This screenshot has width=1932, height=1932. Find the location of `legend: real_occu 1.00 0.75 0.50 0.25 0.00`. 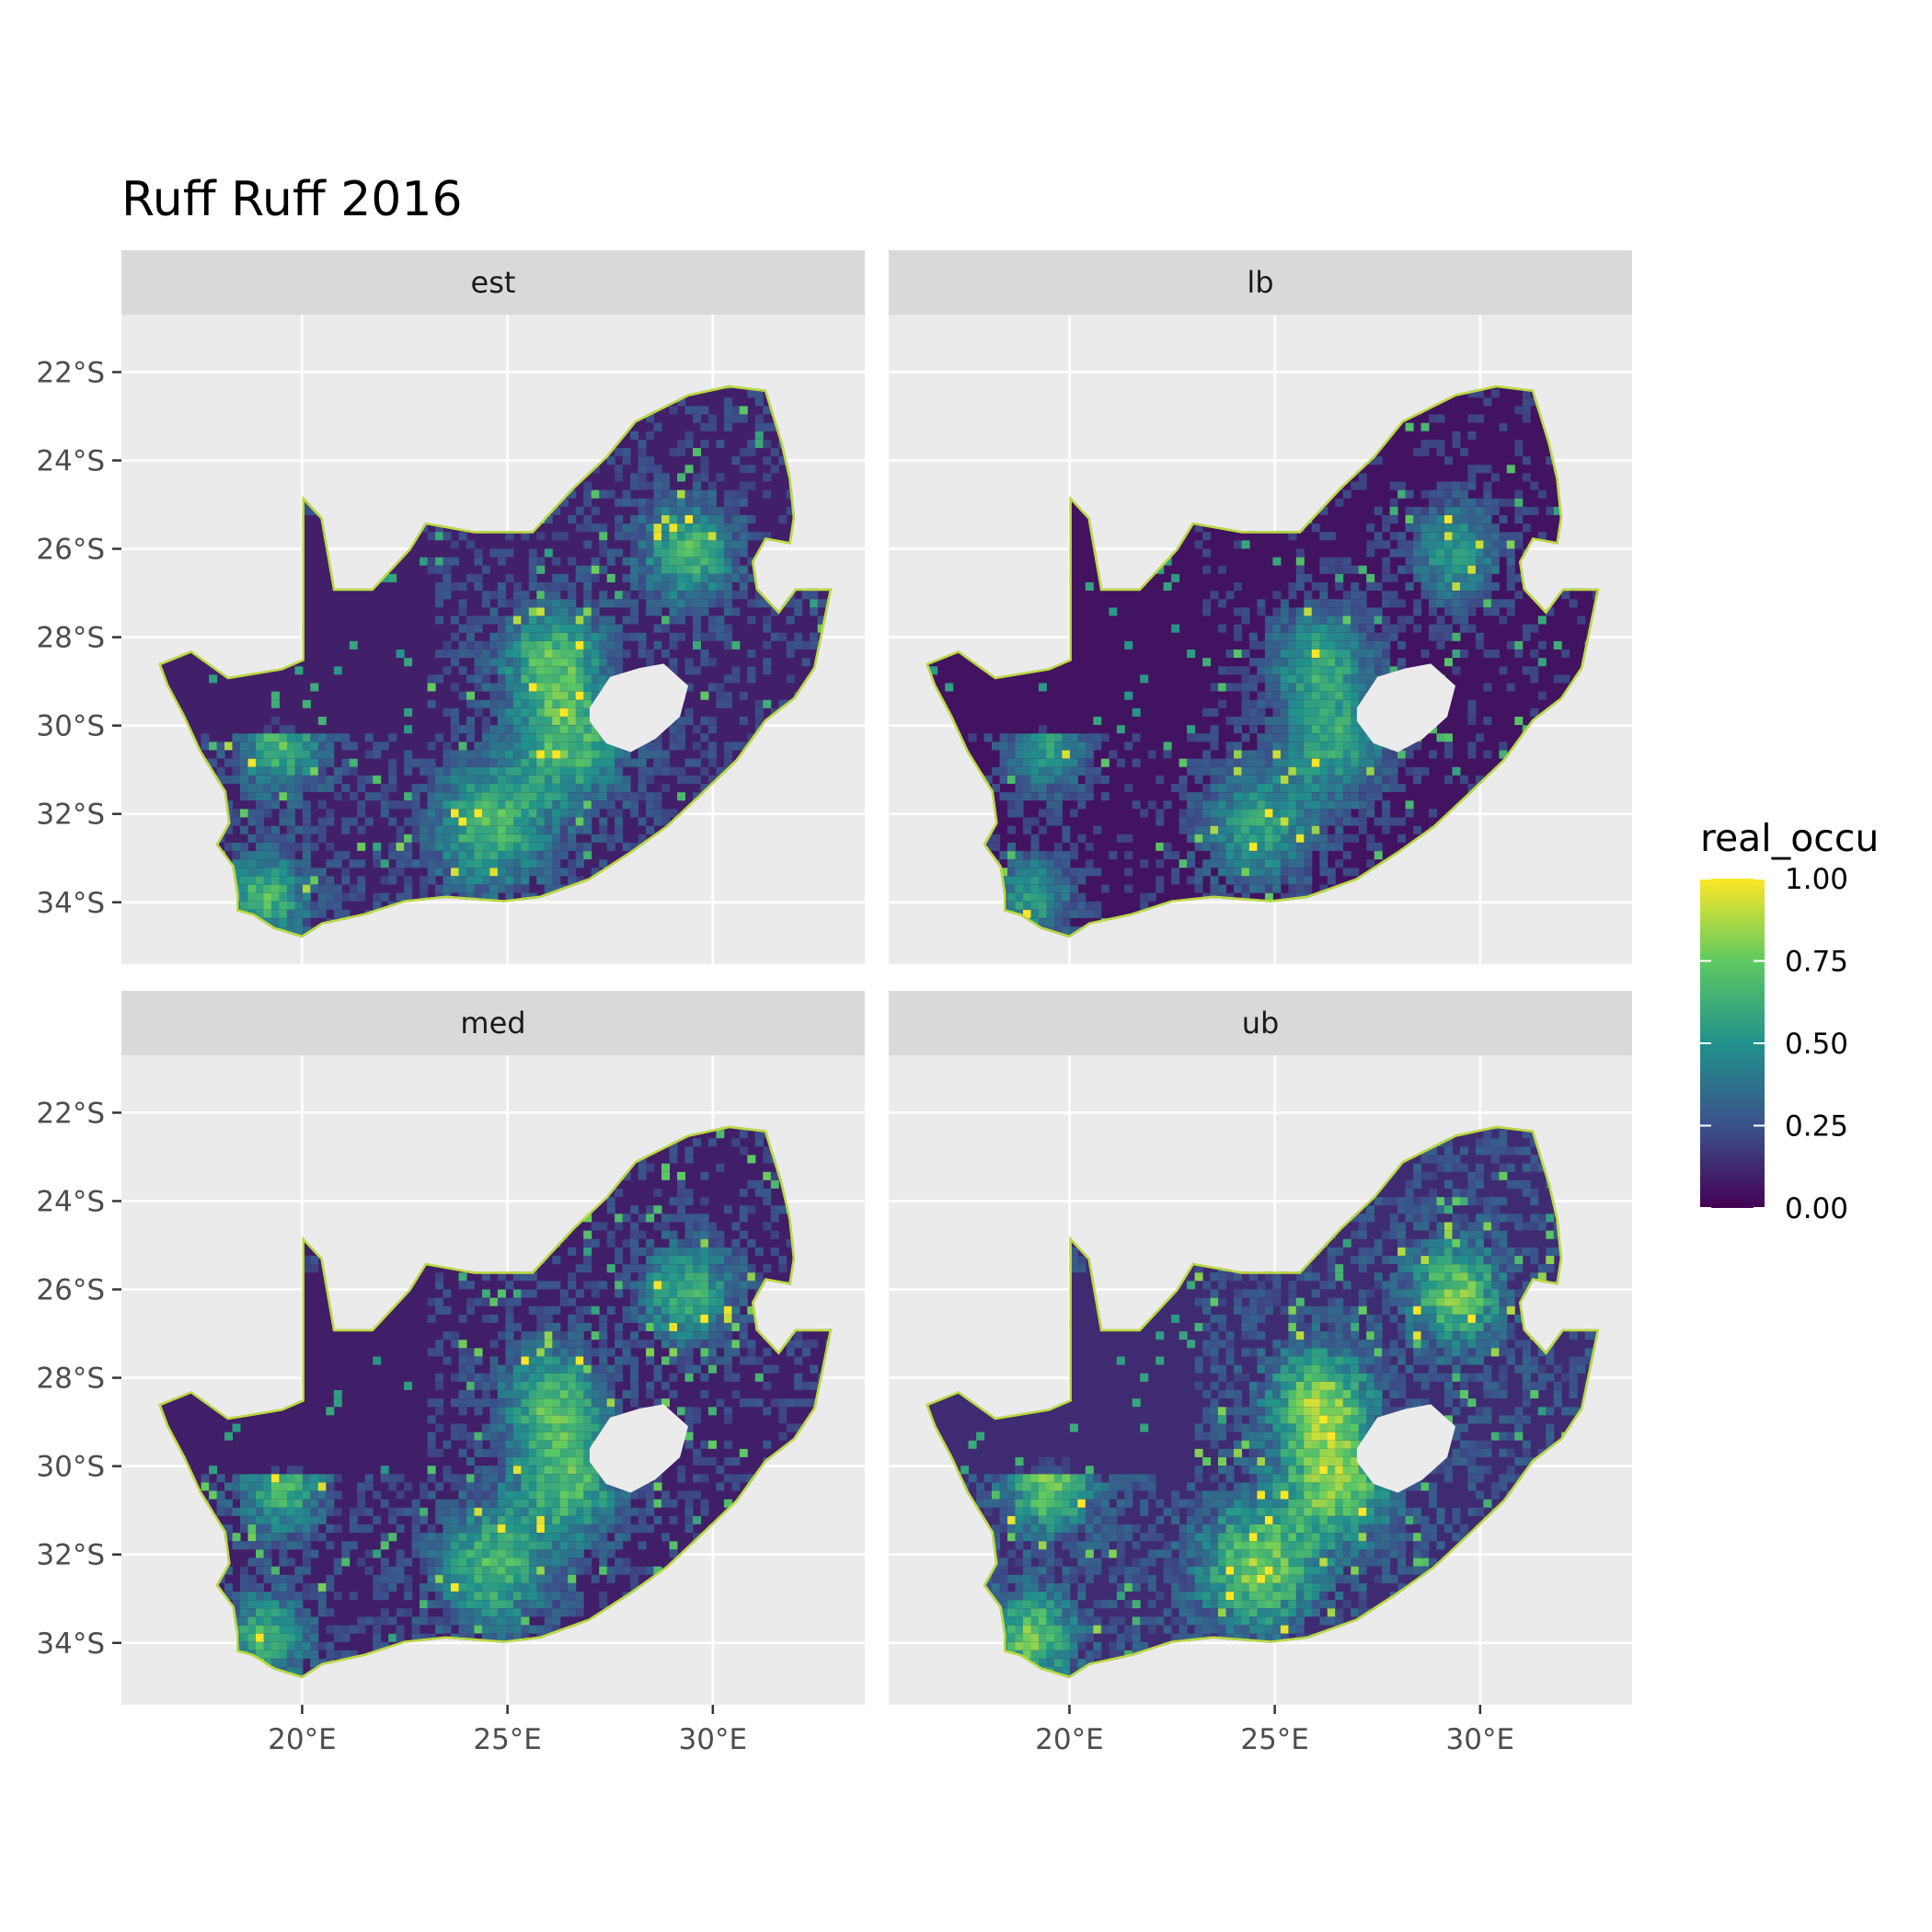

legend: real_occu 1.00 0.75 0.50 0.25 0.00 is located at coordinates (1789, 1020).